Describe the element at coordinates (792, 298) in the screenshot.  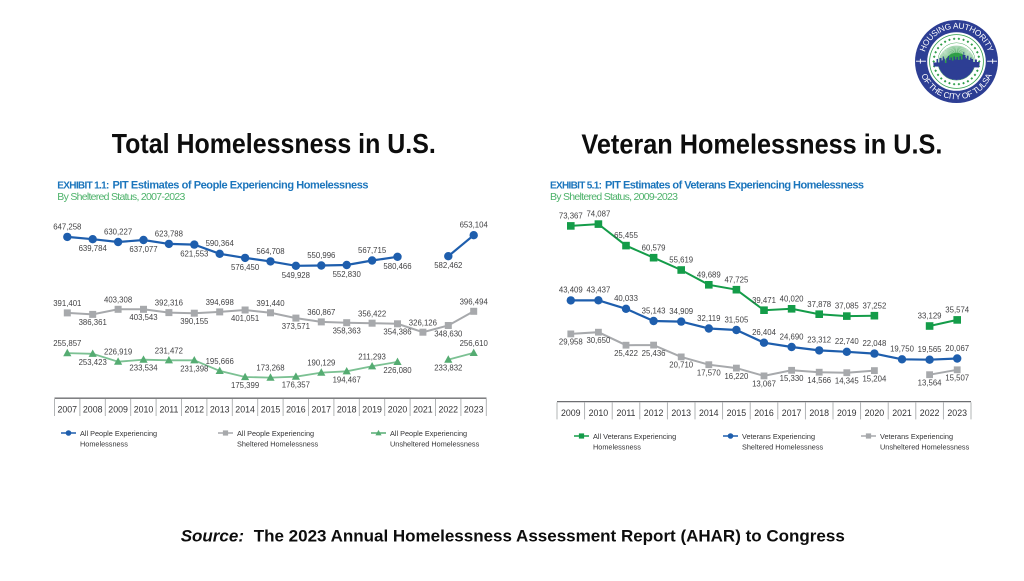
I see `svg-text: 40,020` at that location.